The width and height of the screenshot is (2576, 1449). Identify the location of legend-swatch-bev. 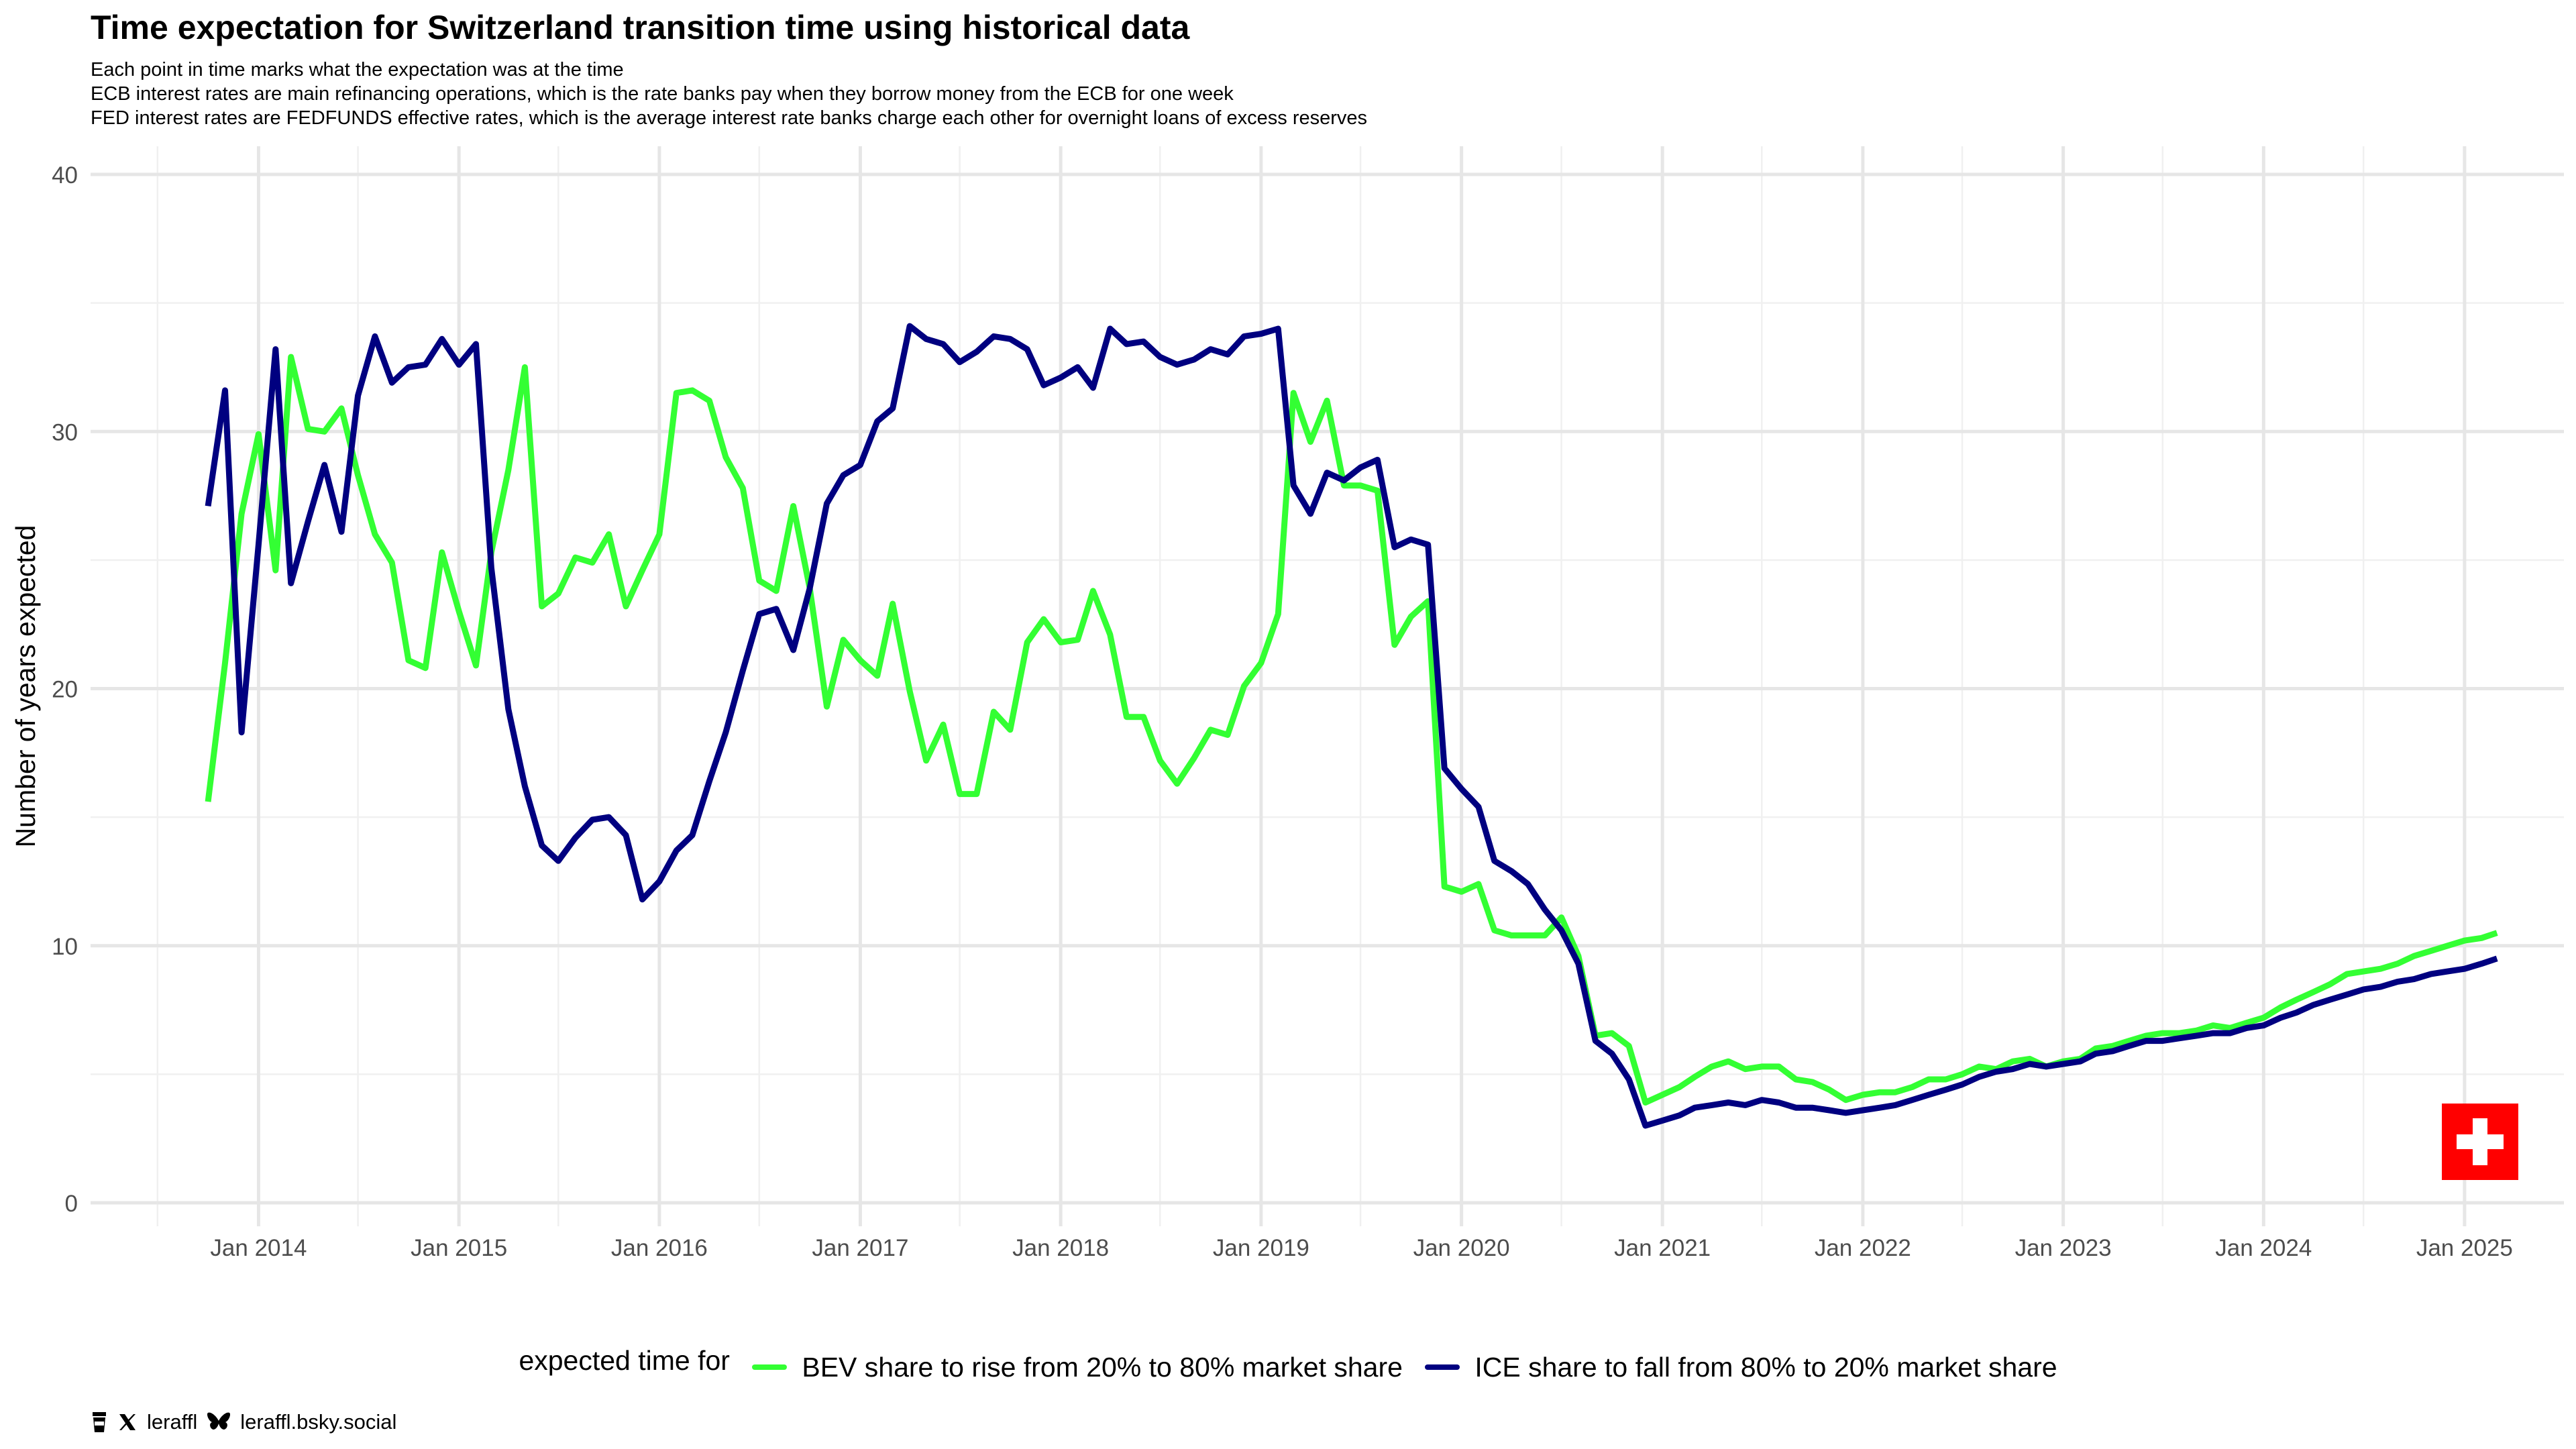
(770, 1367).